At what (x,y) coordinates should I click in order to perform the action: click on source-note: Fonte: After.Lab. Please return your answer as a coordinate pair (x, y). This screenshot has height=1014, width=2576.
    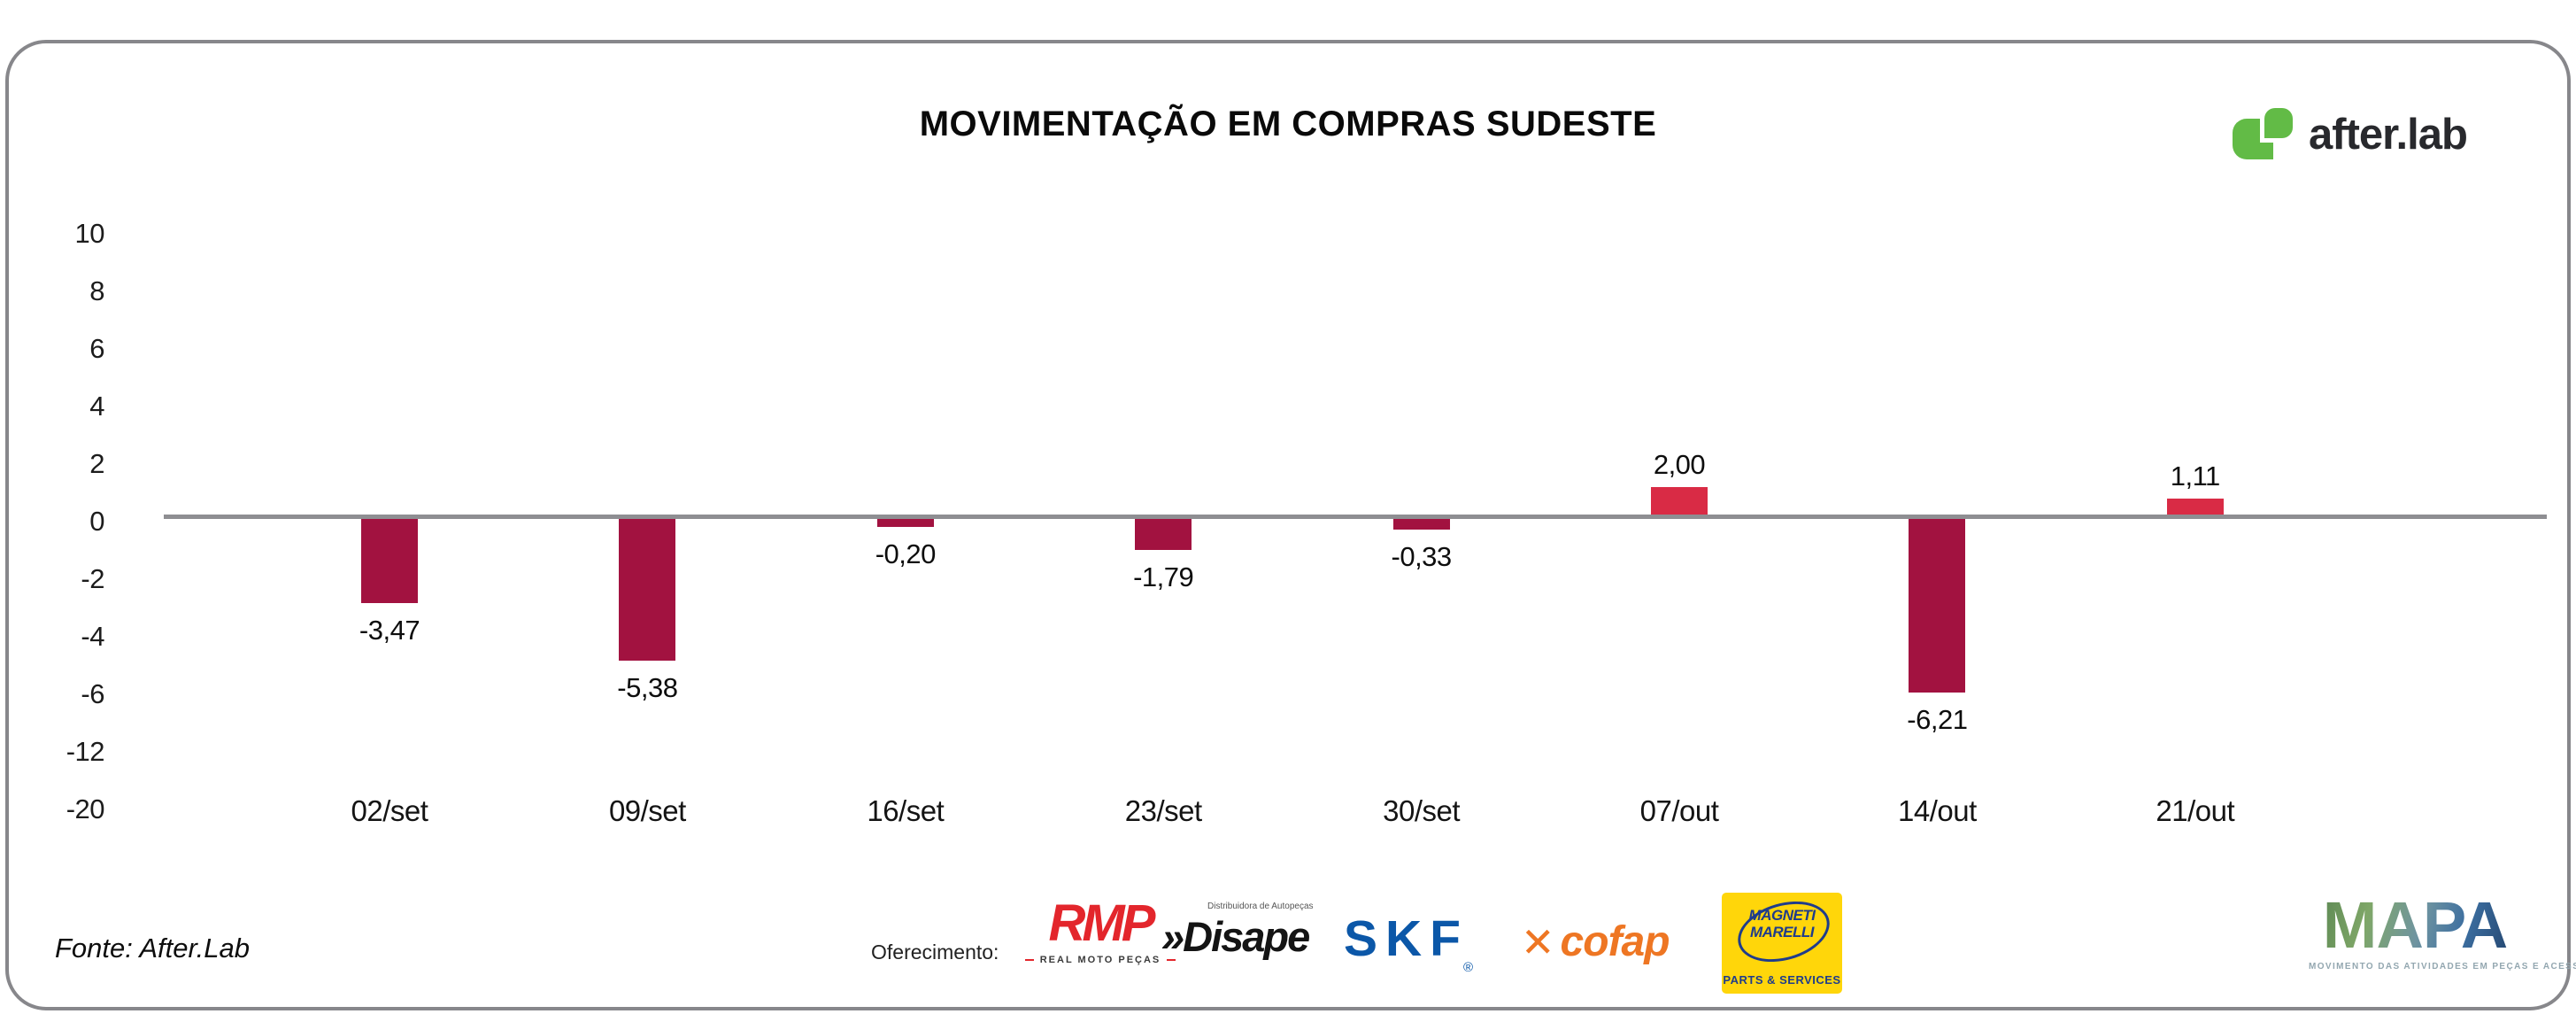
    Looking at the image, I should click on (152, 948).